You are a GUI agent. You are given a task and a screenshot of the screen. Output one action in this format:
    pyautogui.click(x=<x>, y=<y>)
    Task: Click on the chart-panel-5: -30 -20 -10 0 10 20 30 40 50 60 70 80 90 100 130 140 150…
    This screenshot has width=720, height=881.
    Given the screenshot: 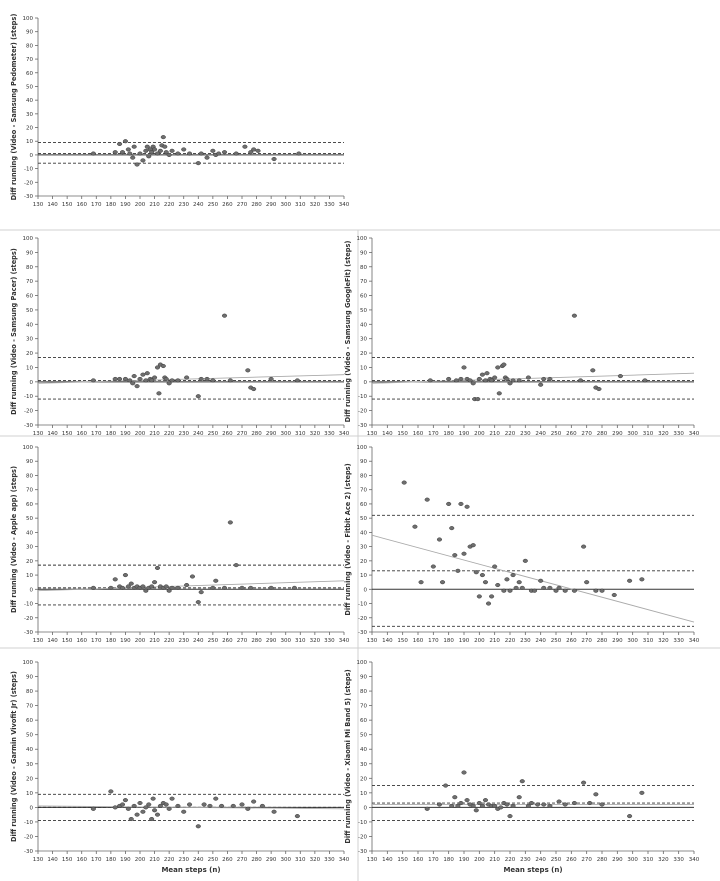 What is the action you would take?
    pyautogui.click(x=522, y=544)
    